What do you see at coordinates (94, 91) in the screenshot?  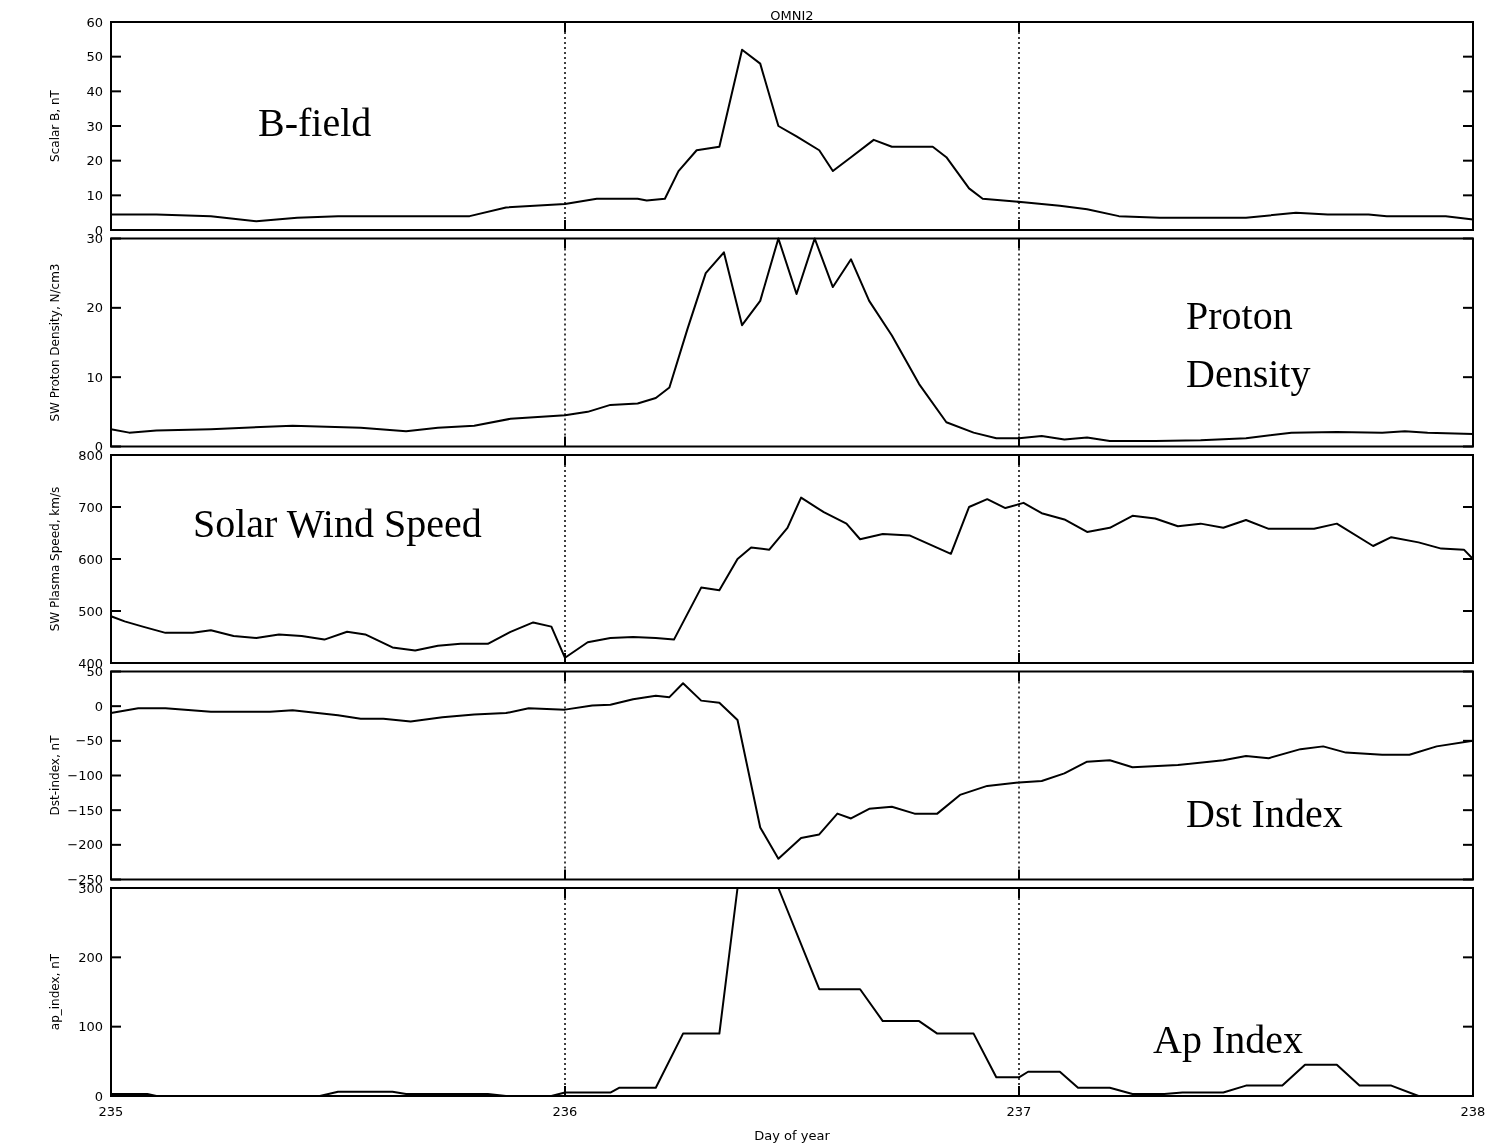 I see `y-tick-label: 40` at bounding box center [94, 91].